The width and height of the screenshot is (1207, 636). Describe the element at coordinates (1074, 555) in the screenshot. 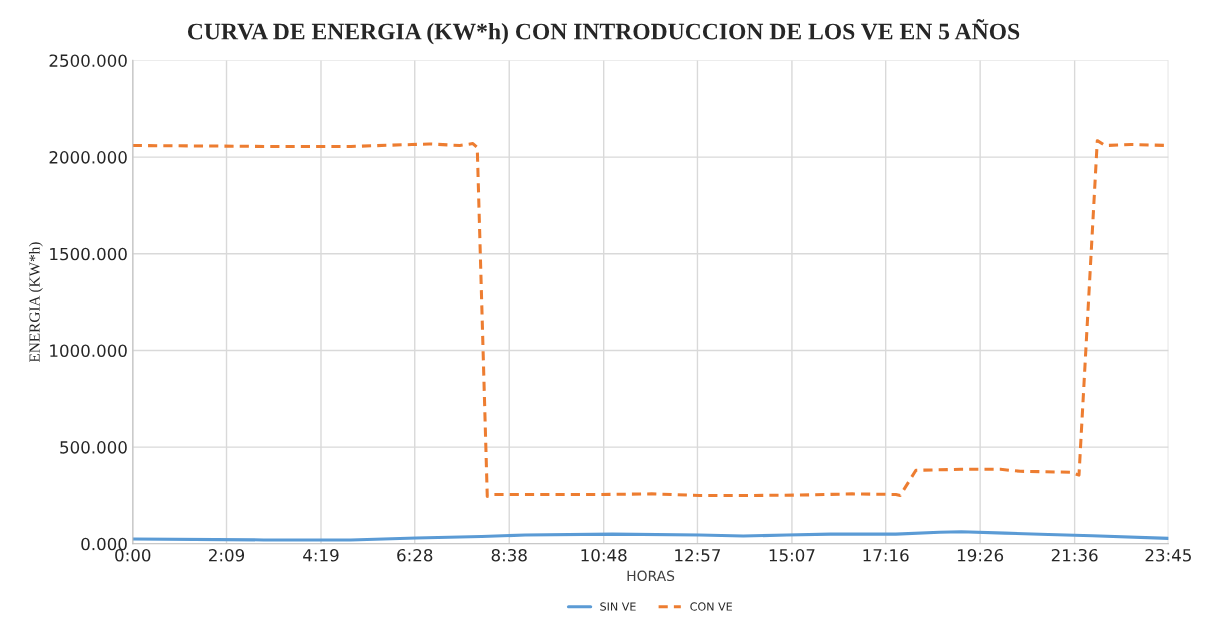

I see `x-tick-label: 21:36` at that location.